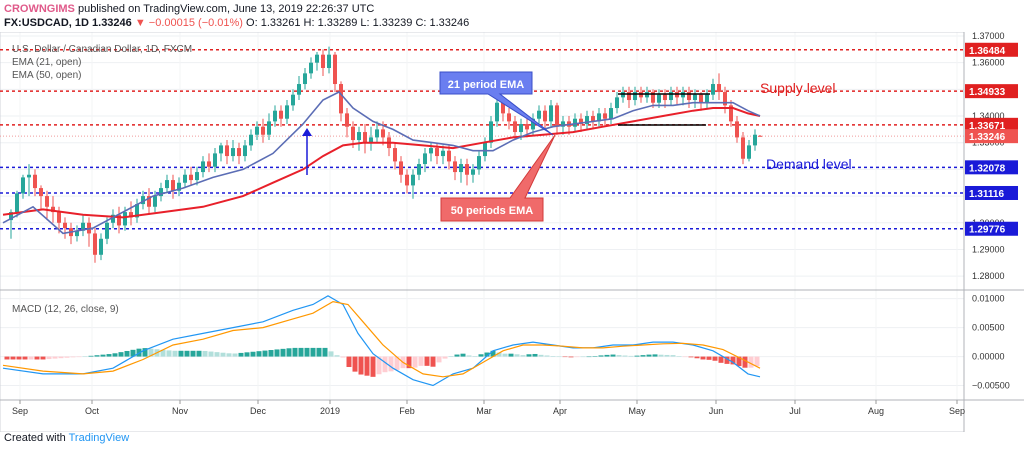  Describe the element at coordinates (987, 51) in the screenshot. I see `resistance-level-badge-label: 1.36484` at that location.